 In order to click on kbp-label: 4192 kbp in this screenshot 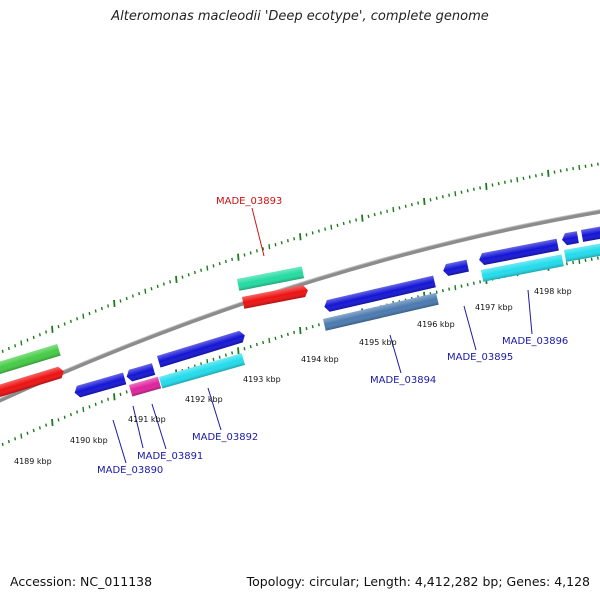, I will do `click(204, 399)`.